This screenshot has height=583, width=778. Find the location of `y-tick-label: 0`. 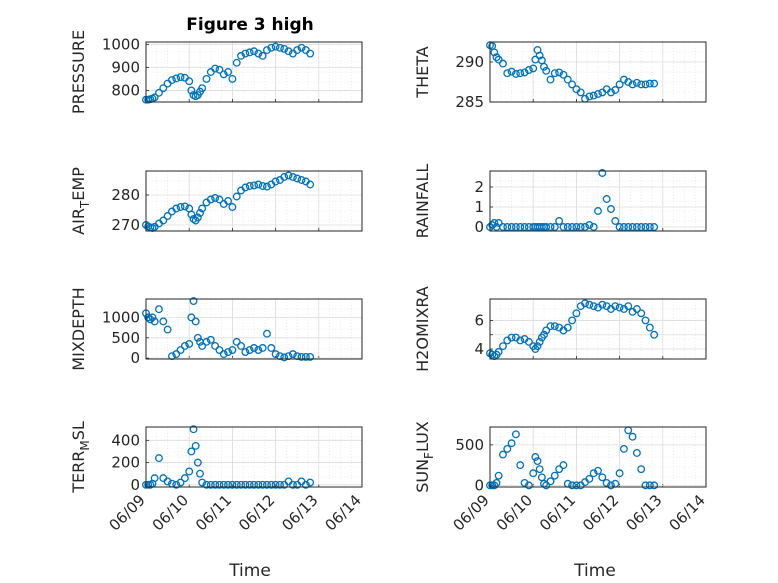

y-tick-label: 0 is located at coordinates (135, 485).